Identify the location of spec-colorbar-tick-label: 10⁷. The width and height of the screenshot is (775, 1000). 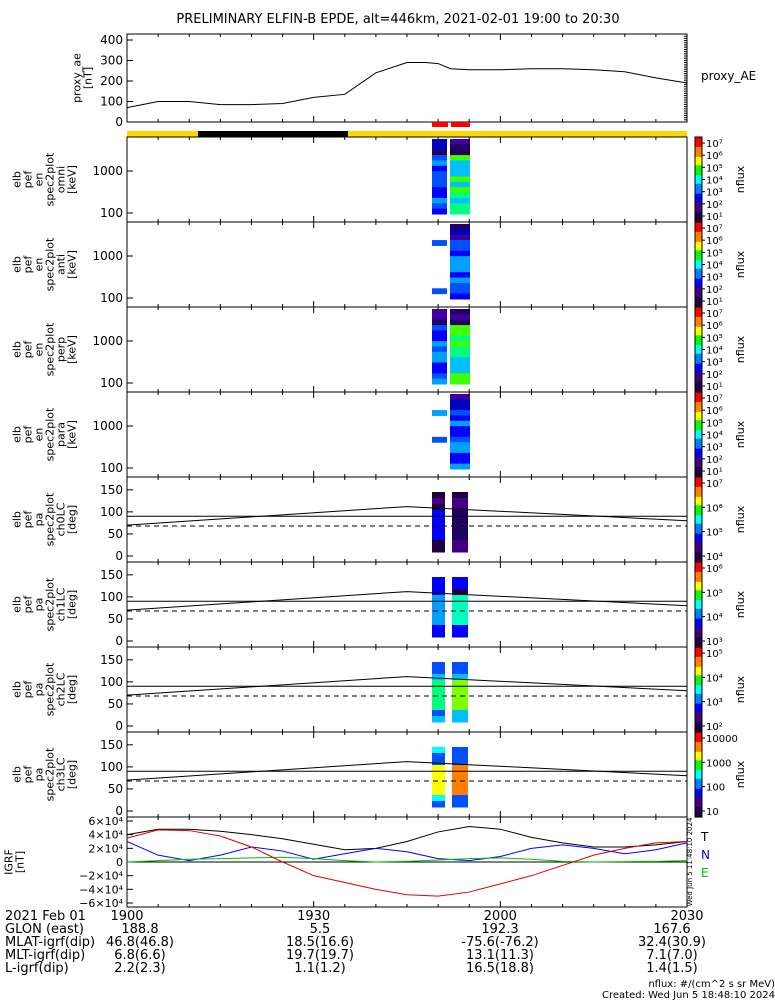
(714, 229).